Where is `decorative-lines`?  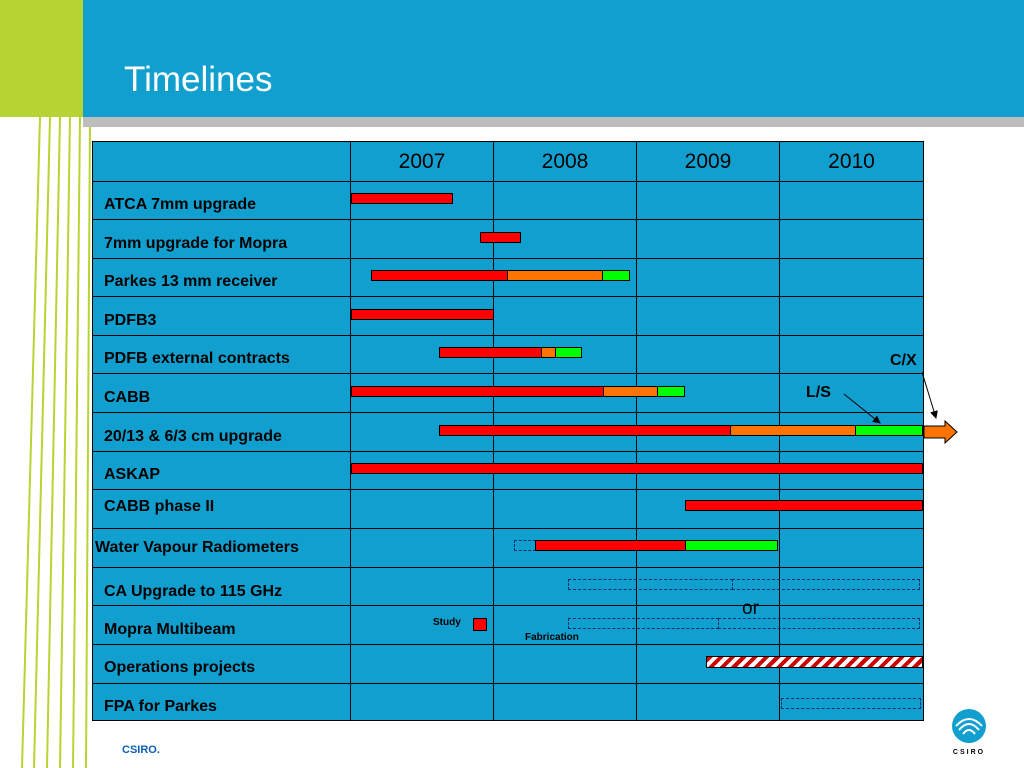
decorative-lines is located at coordinates (56, 442).